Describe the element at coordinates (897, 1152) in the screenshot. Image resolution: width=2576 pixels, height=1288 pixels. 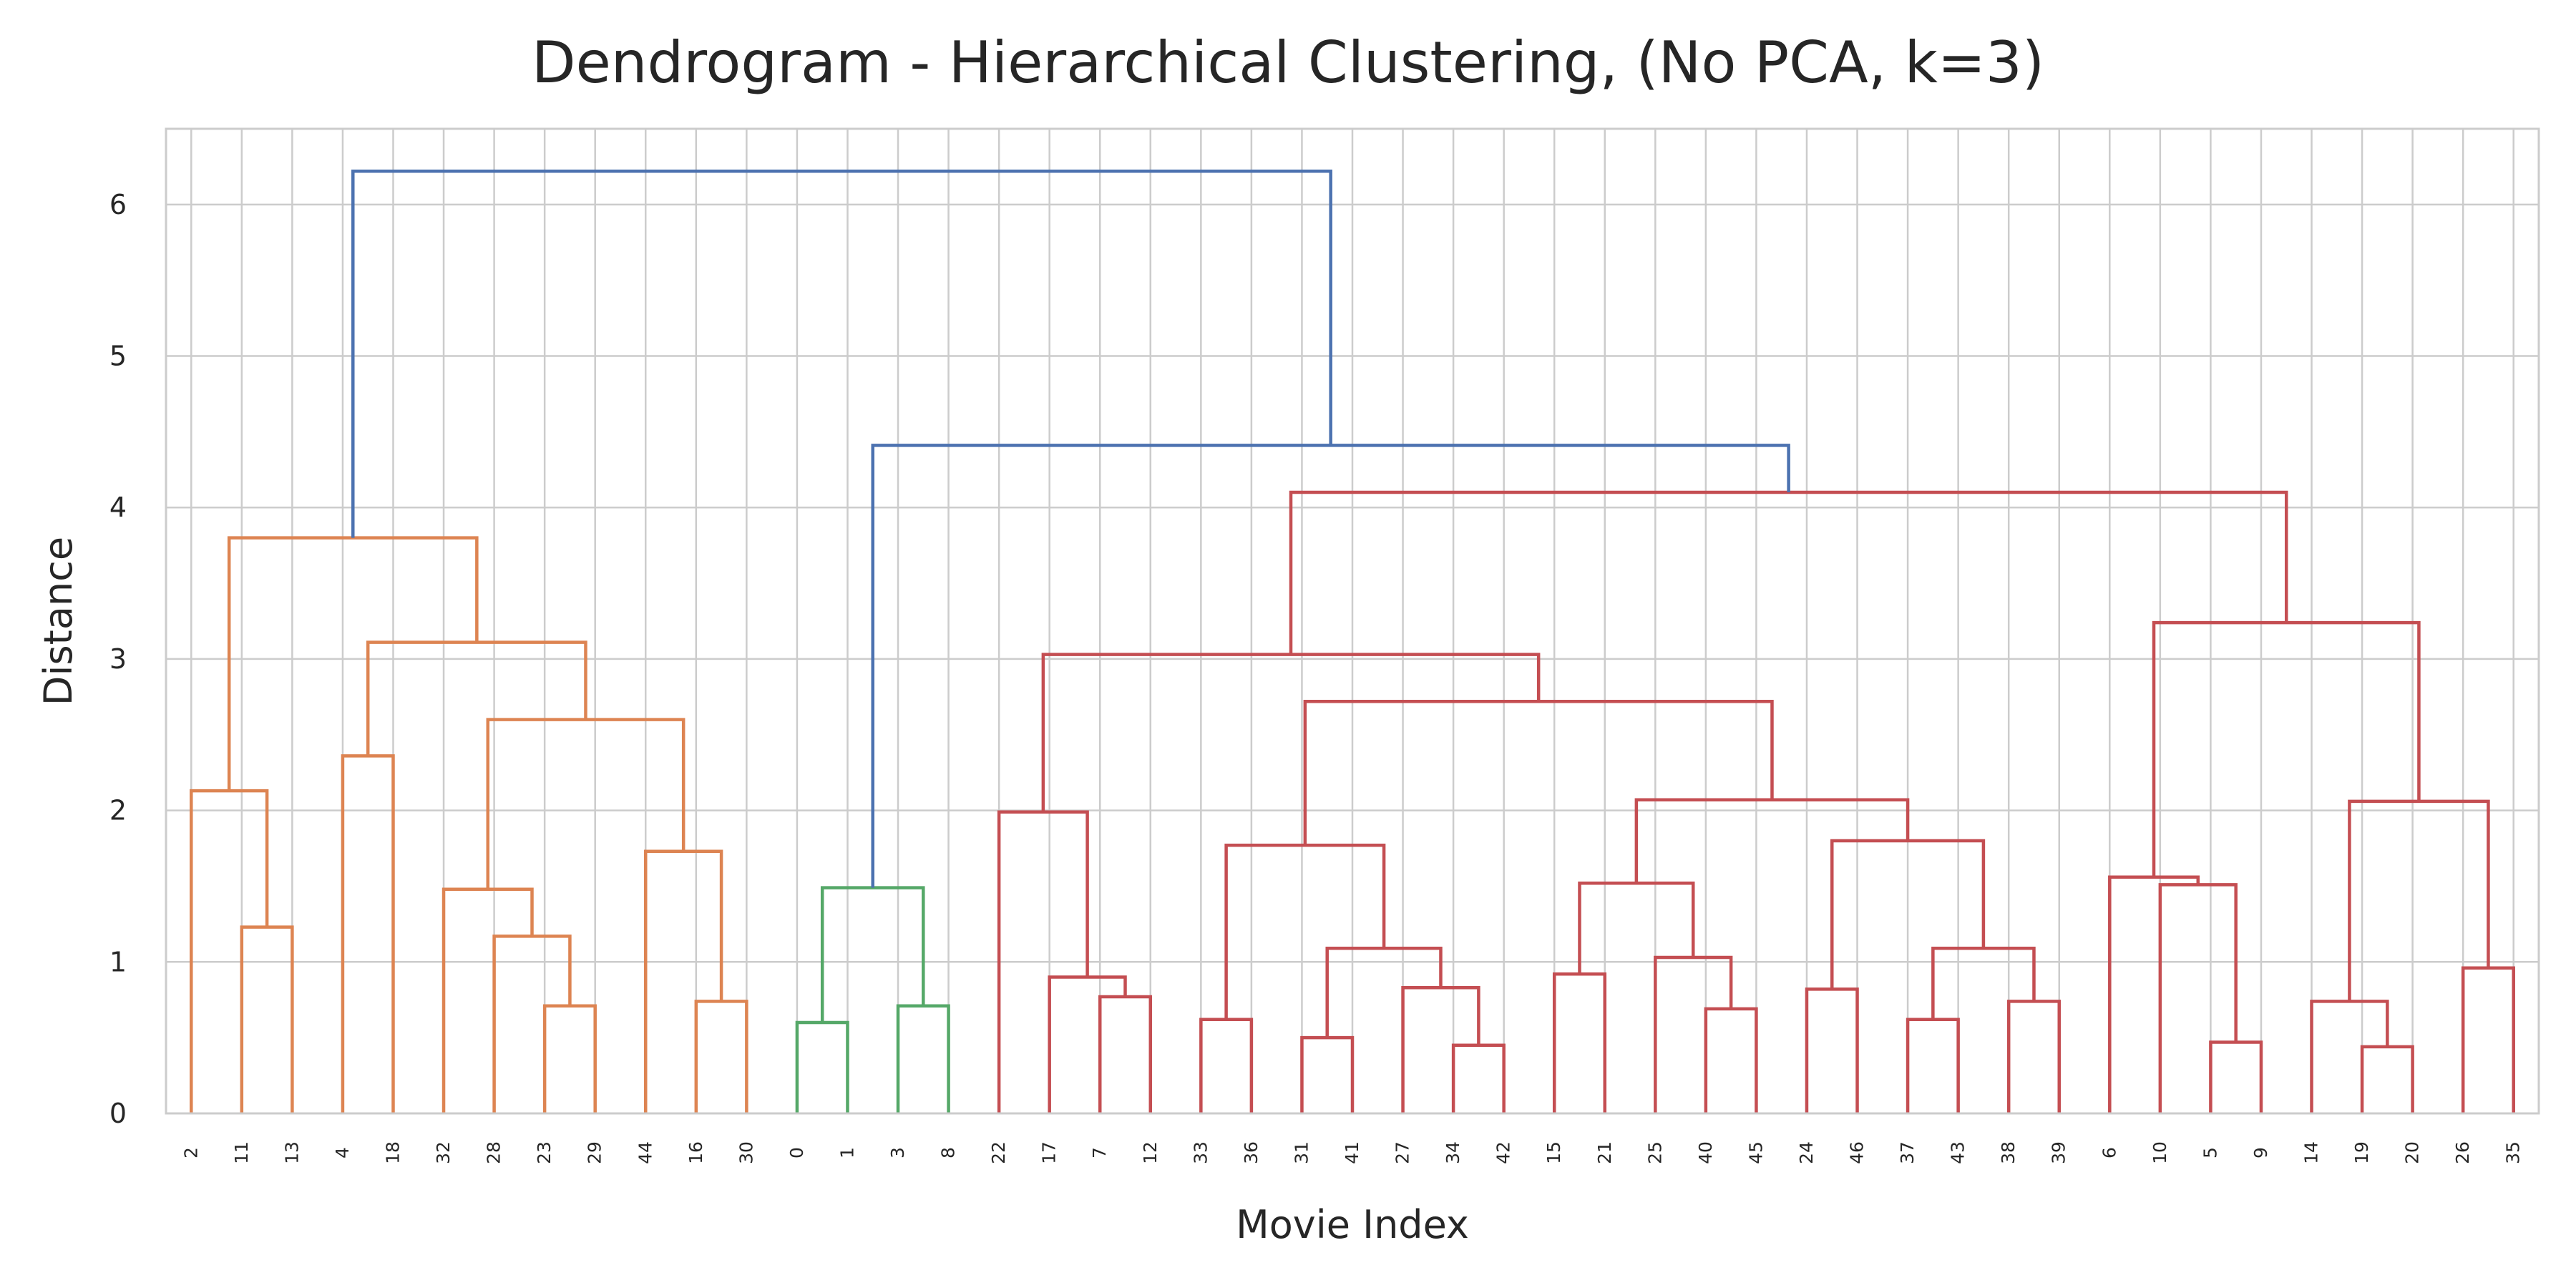
I see `x-tick-label: 3` at that location.